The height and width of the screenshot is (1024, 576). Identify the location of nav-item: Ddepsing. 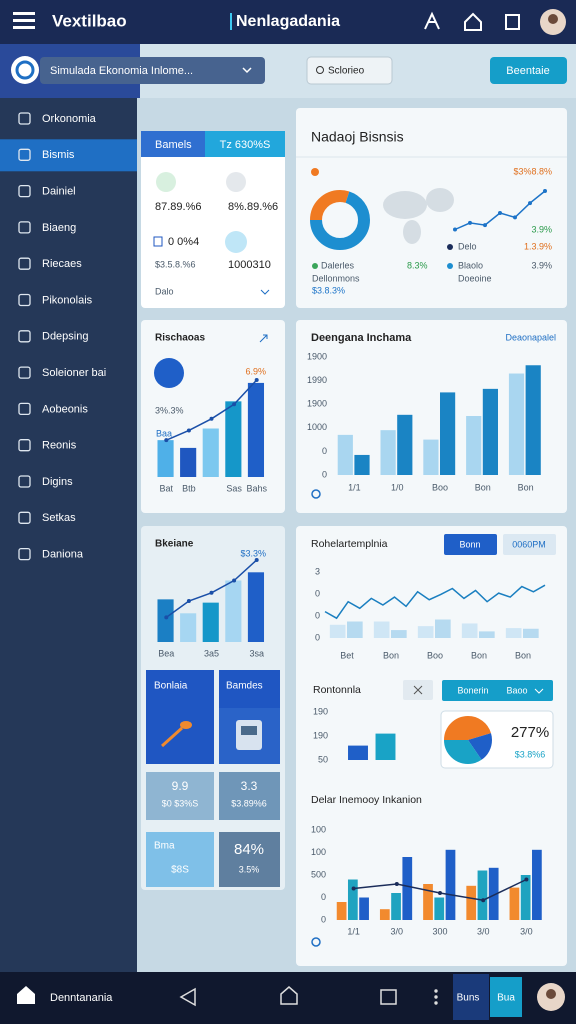
(65, 337).